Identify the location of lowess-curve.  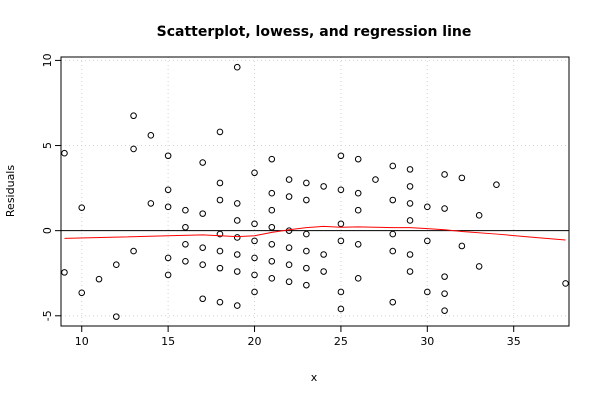
(315, 233).